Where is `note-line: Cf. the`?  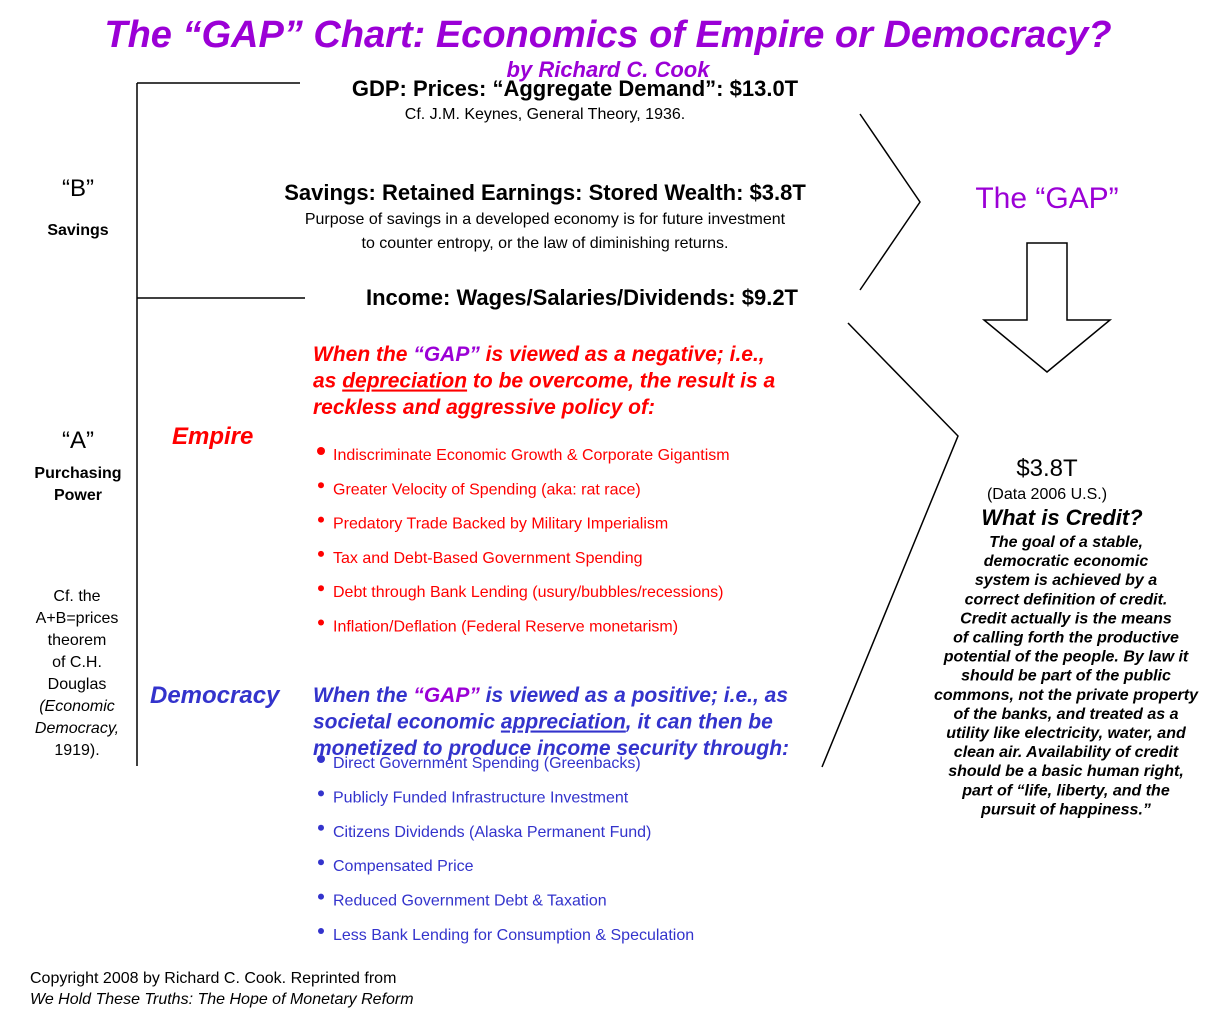
note-line: Cf. the is located at coordinates (76, 596).